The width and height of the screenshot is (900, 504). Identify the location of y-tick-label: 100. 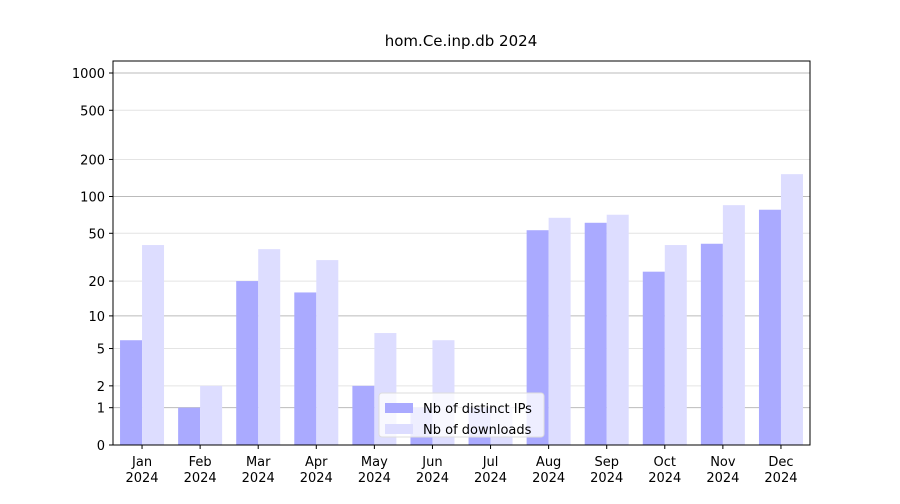
(92, 198).